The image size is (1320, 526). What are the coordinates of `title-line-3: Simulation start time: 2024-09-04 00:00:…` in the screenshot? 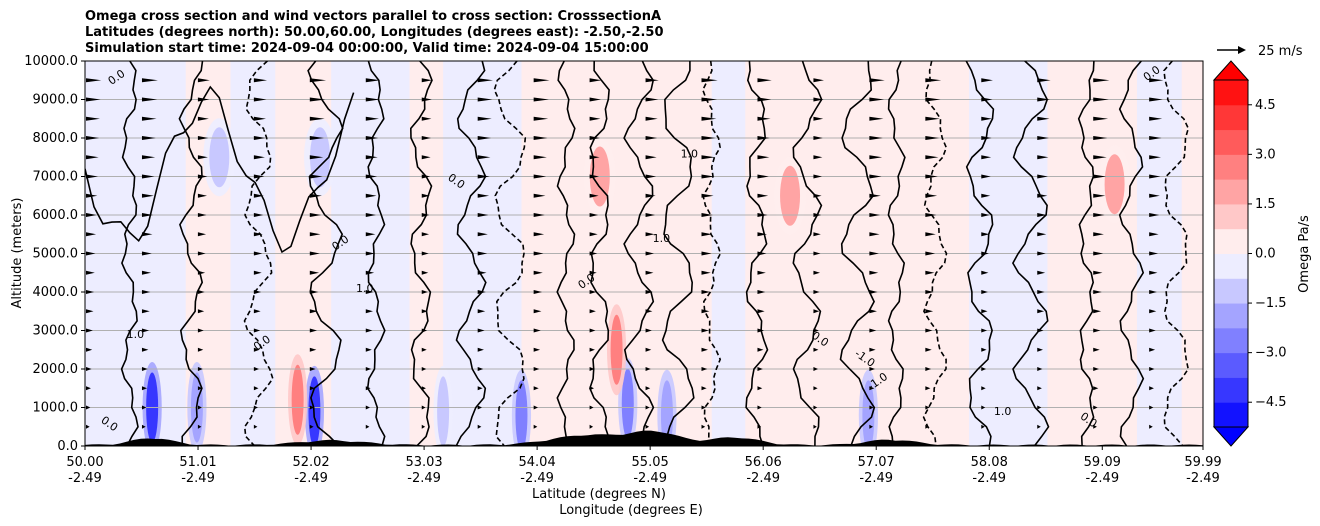 It's located at (367, 48).